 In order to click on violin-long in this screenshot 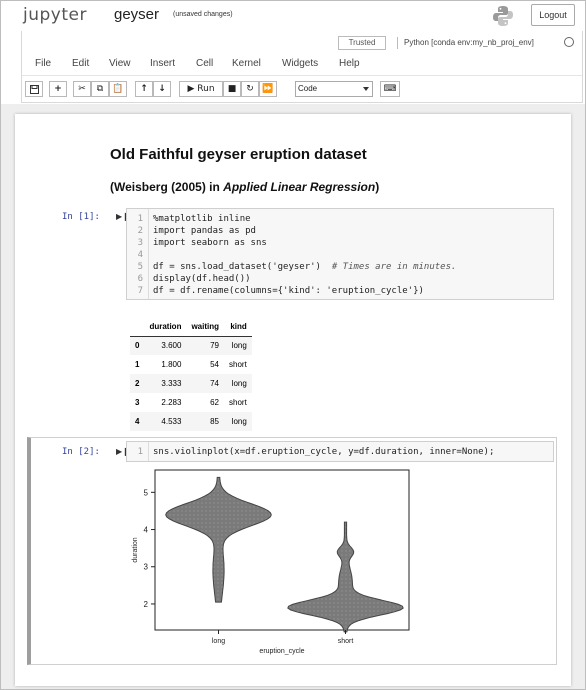, I will do `click(218, 539)`.